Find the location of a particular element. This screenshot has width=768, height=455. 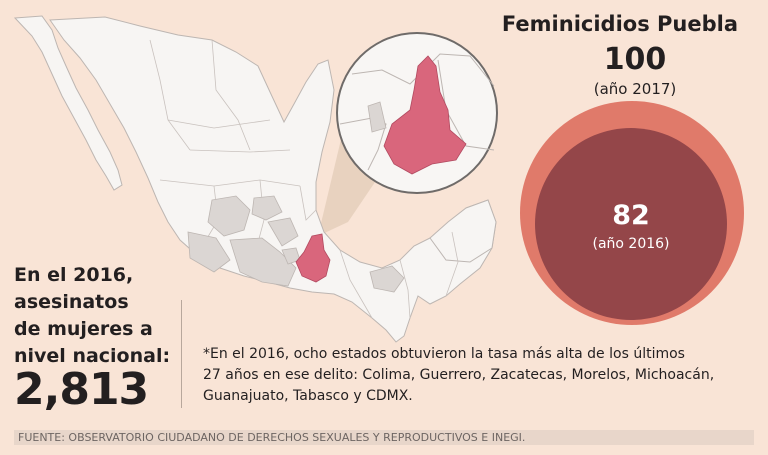

bubble-2016 is located at coordinates (631, 224).